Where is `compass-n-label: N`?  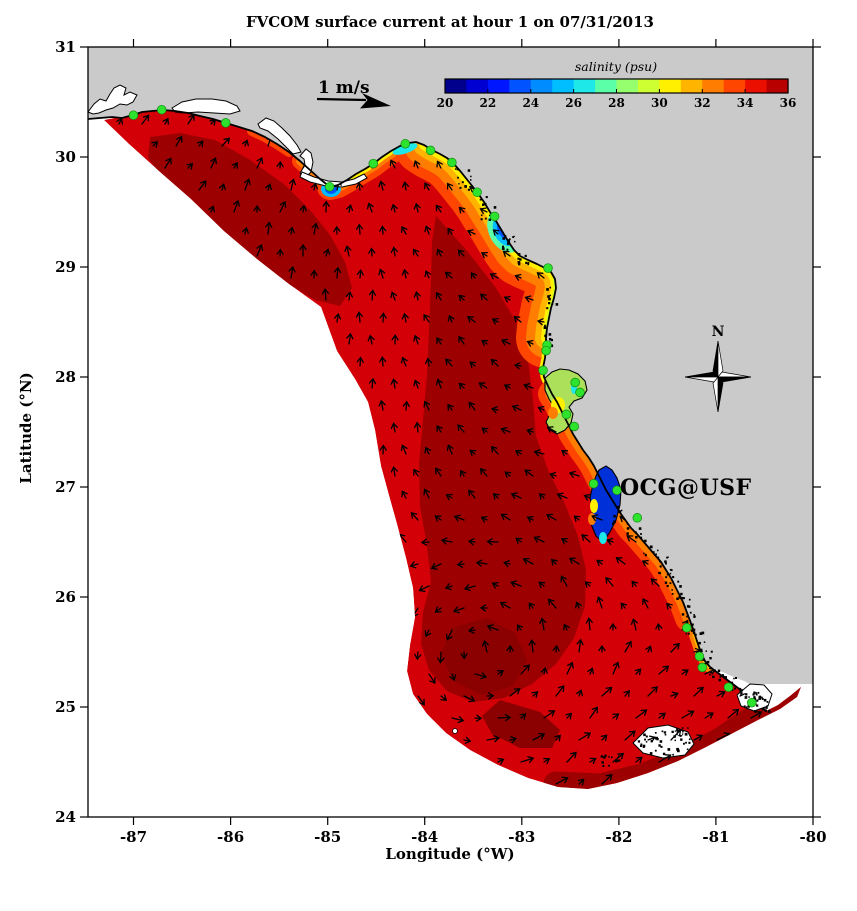
compass-n-label: N is located at coordinates (718, 332).